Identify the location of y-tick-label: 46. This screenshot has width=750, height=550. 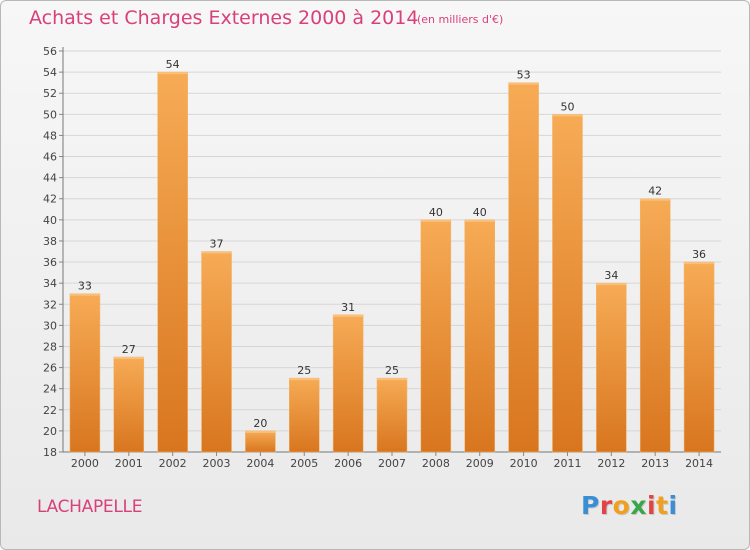
(50, 157).